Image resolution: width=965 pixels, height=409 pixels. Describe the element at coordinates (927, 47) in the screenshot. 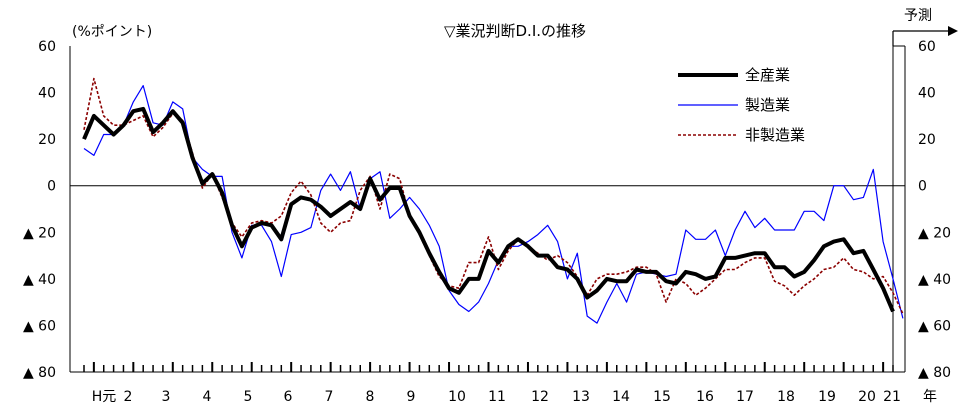

I see `y-tick-label-right: 60` at that location.